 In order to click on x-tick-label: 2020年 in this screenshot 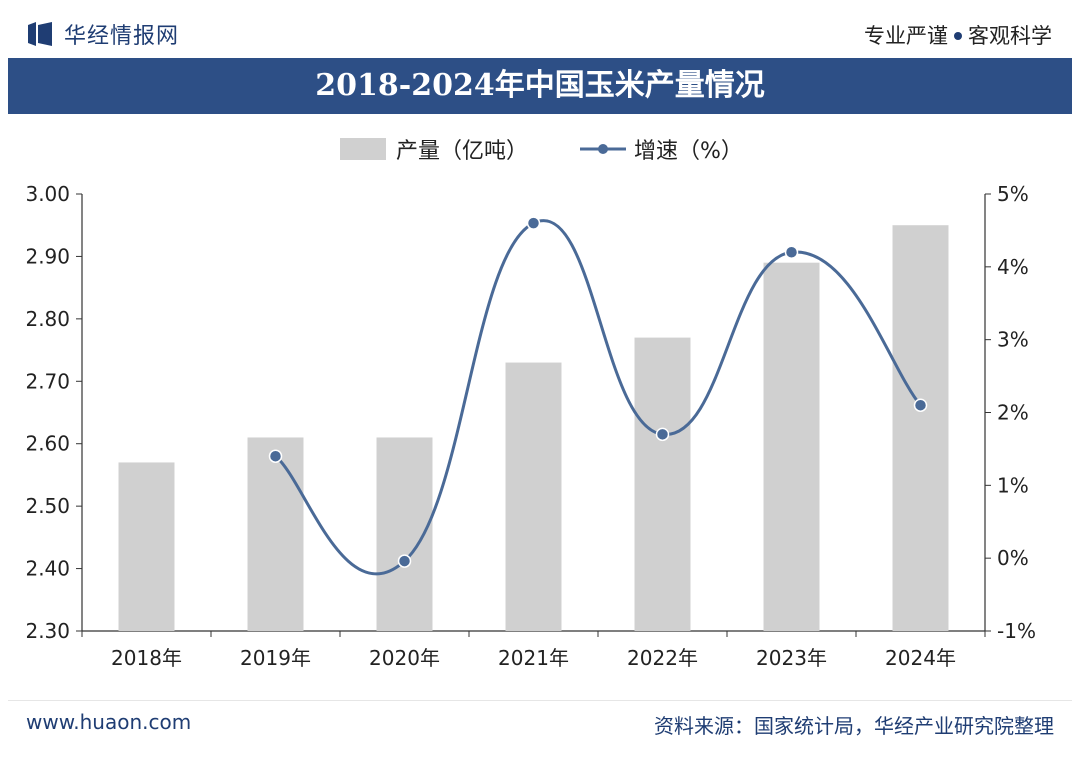, I will do `click(404, 658)`.